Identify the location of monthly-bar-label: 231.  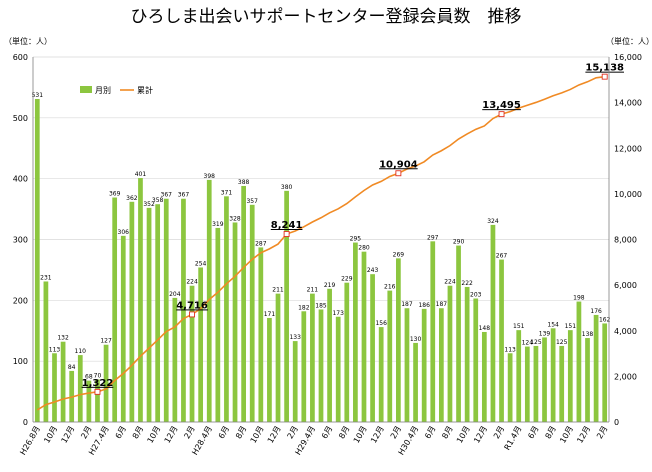
(46, 277).